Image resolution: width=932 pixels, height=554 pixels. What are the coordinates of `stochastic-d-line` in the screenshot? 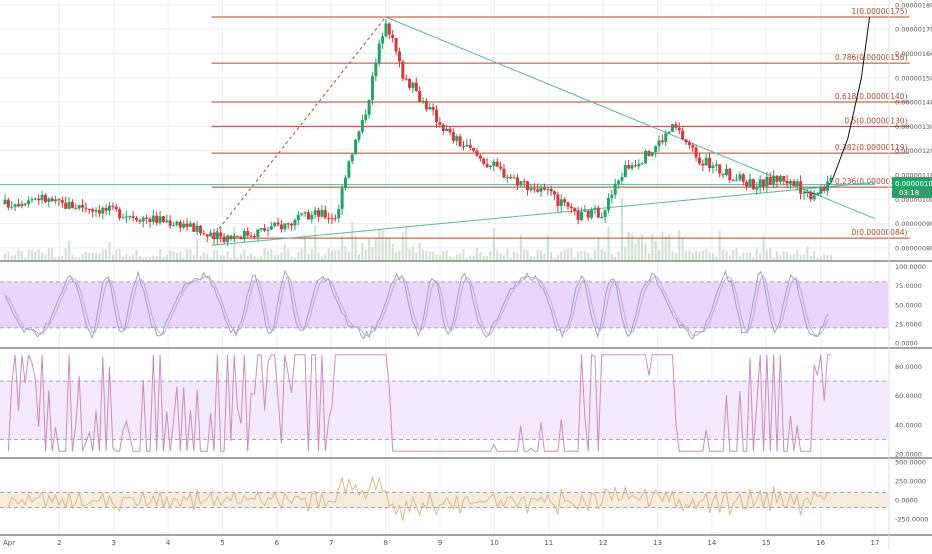 It's located at (417, 305).